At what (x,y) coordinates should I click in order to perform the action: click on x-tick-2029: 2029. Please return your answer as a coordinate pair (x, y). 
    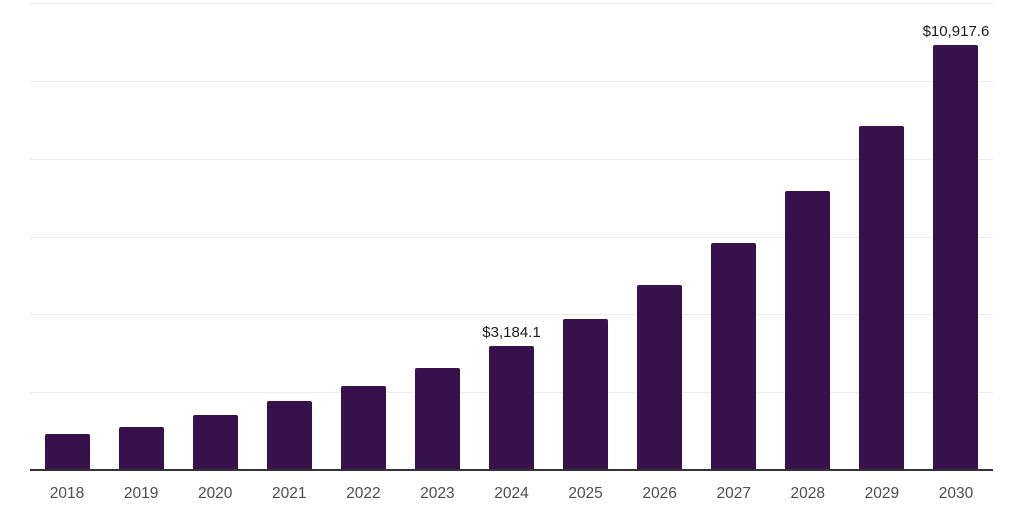
    Looking at the image, I should click on (882, 493).